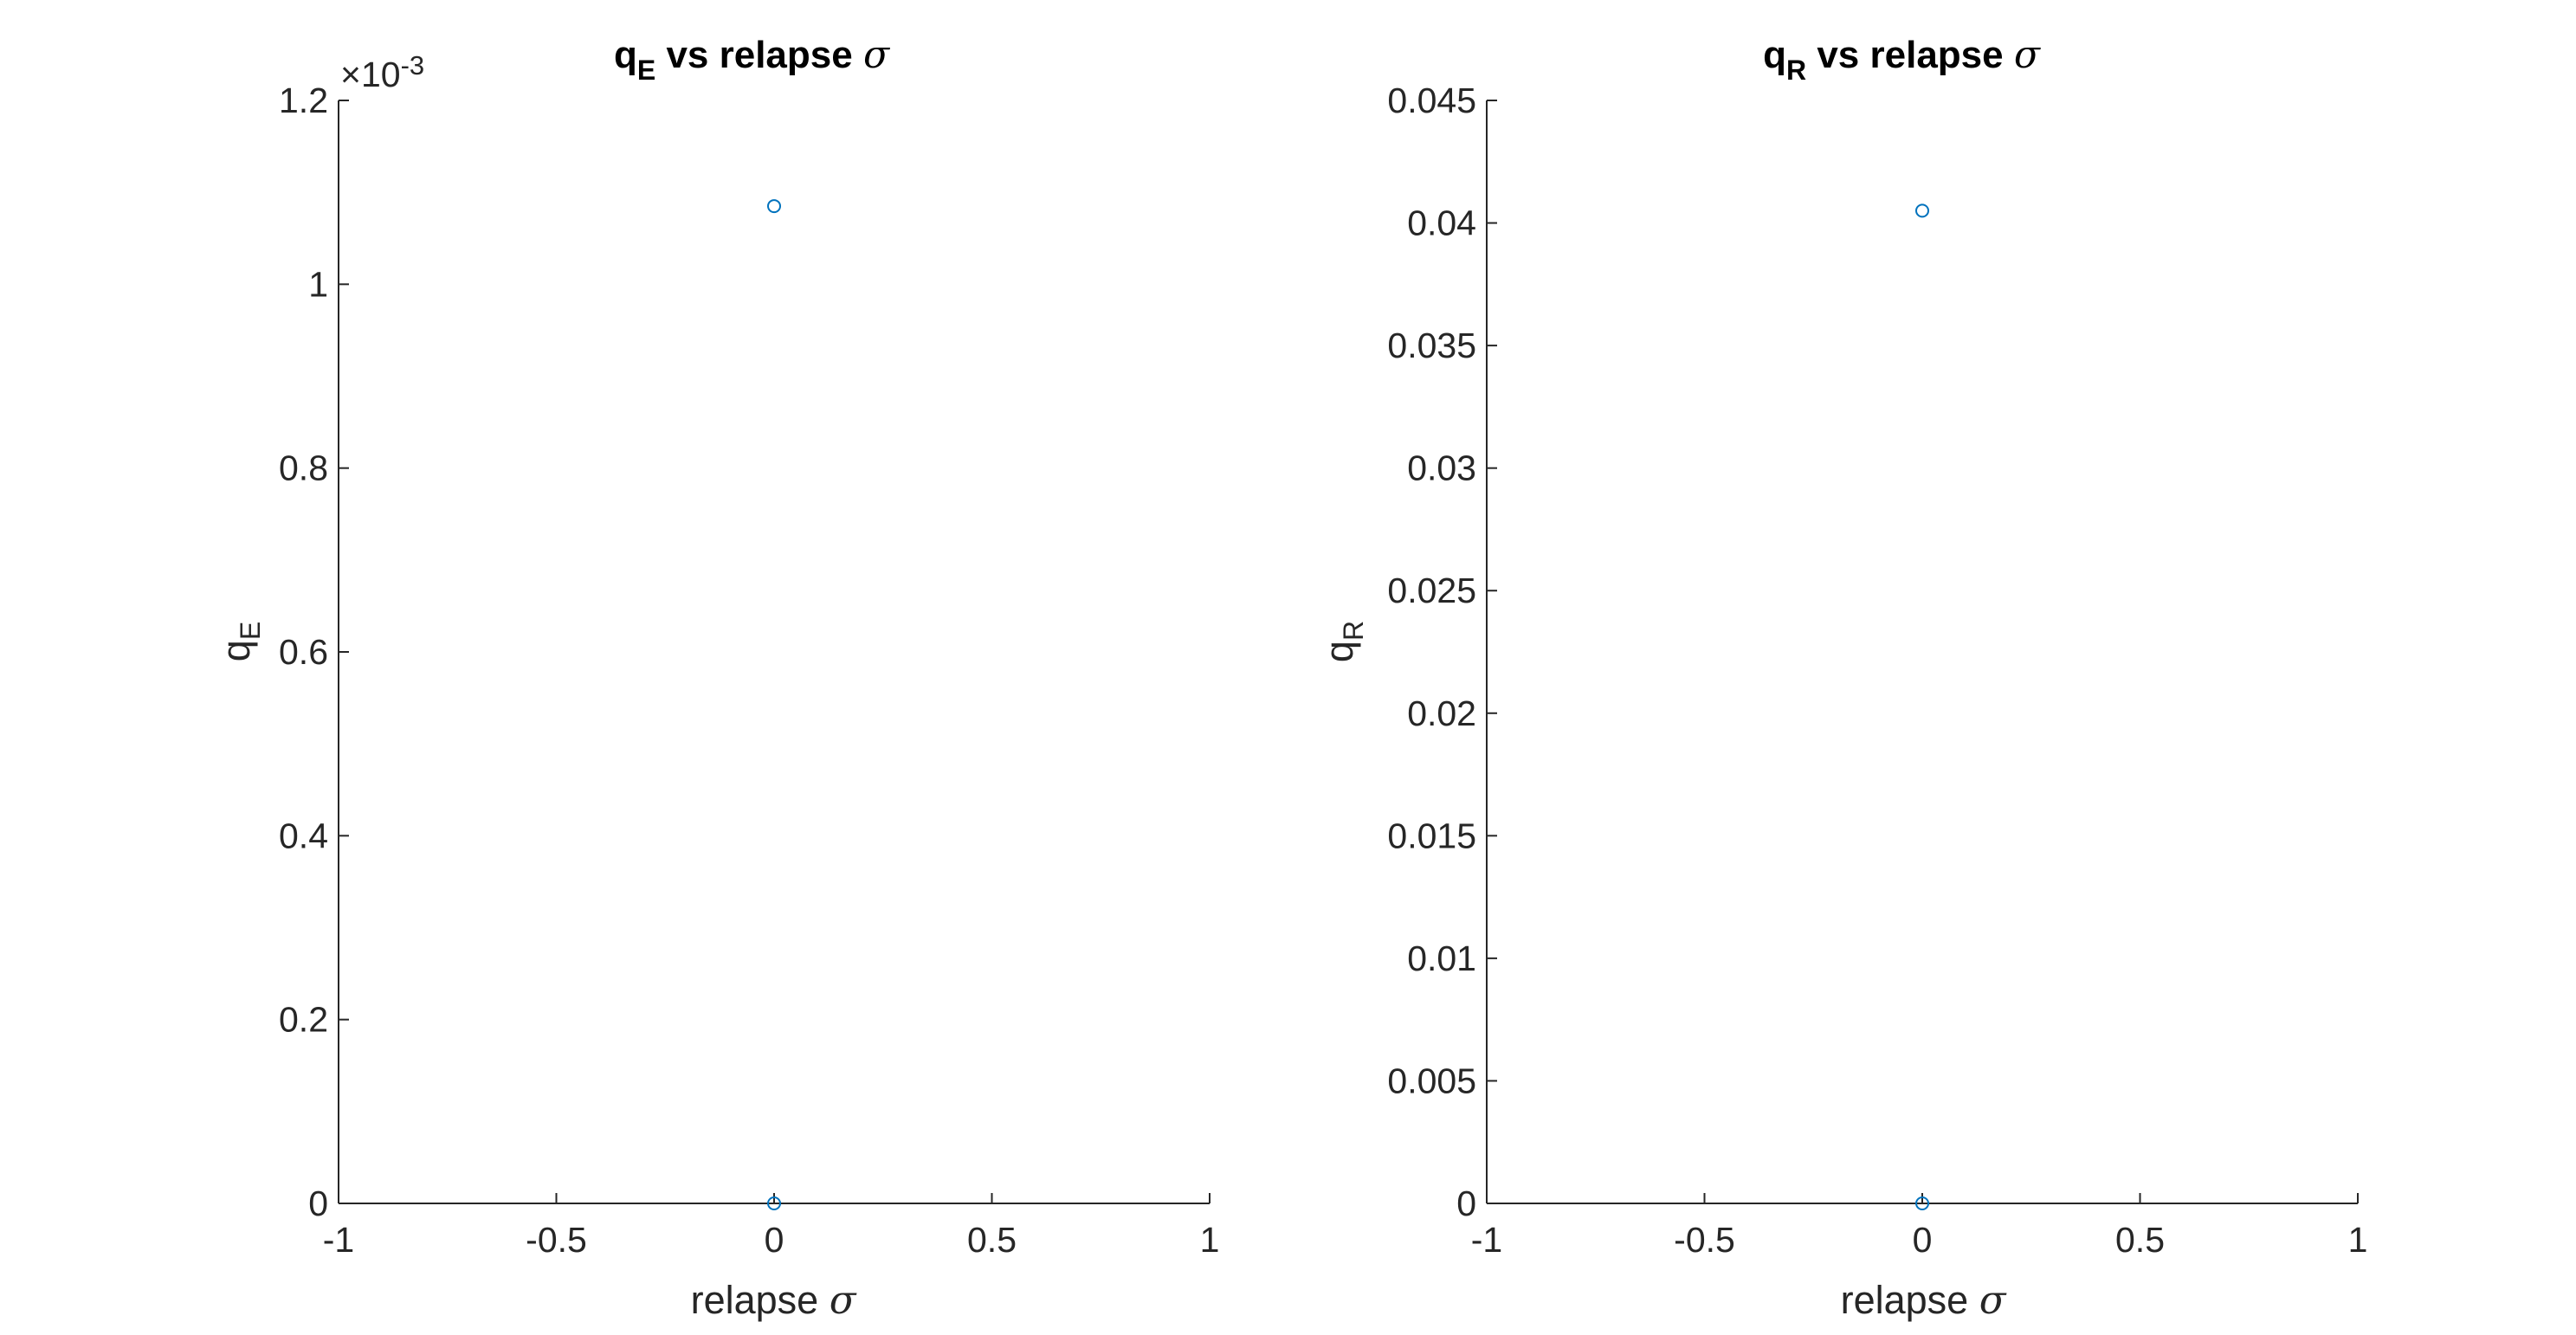  What do you see at coordinates (303, 836) in the screenshot?
I see `y-tick-label-qe: 0.4` at bounding box center [303, 836].